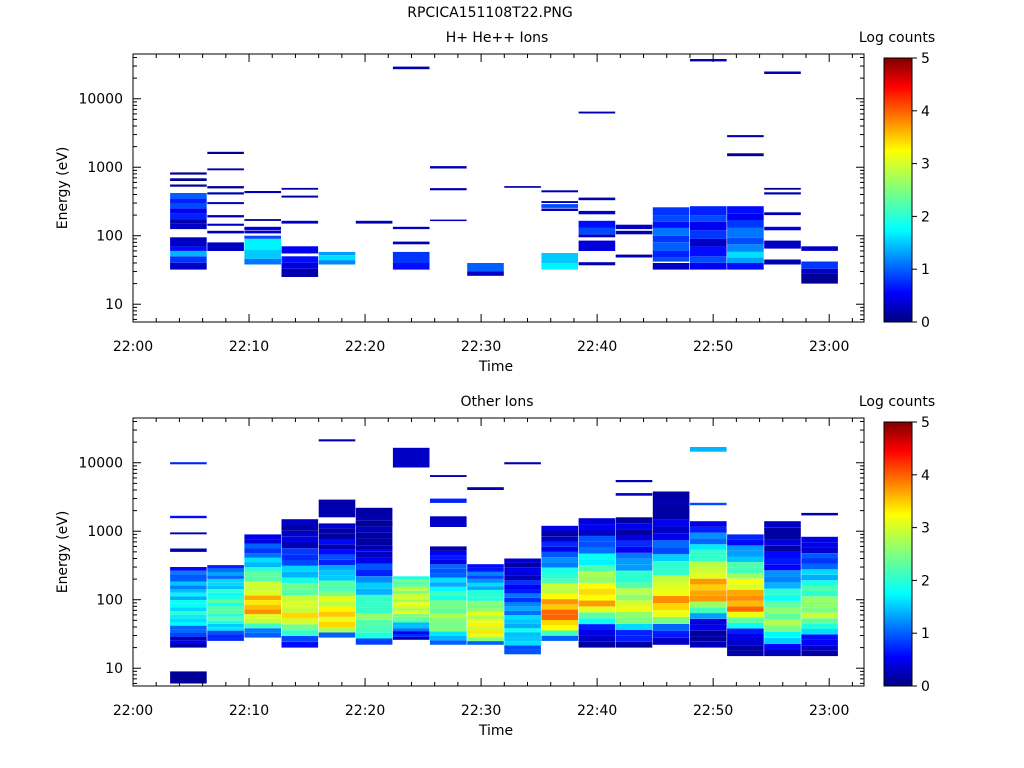  What do you see at coordinates (63, 552) in the screenshot?
I see `y-axis-label: Energy (eV)` at bounding box center [63, 552].